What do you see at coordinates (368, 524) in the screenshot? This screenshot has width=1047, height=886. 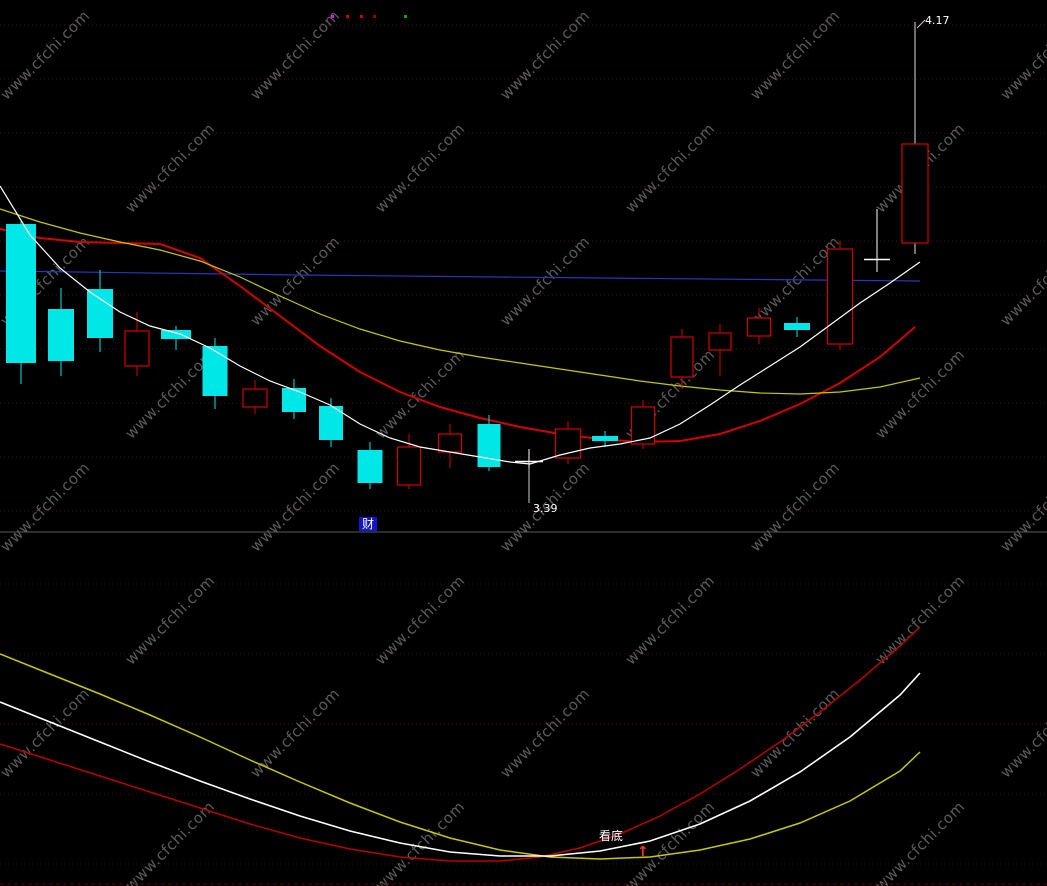 I see `cai-signal-badge: 财` at bounding box center [368, 524].